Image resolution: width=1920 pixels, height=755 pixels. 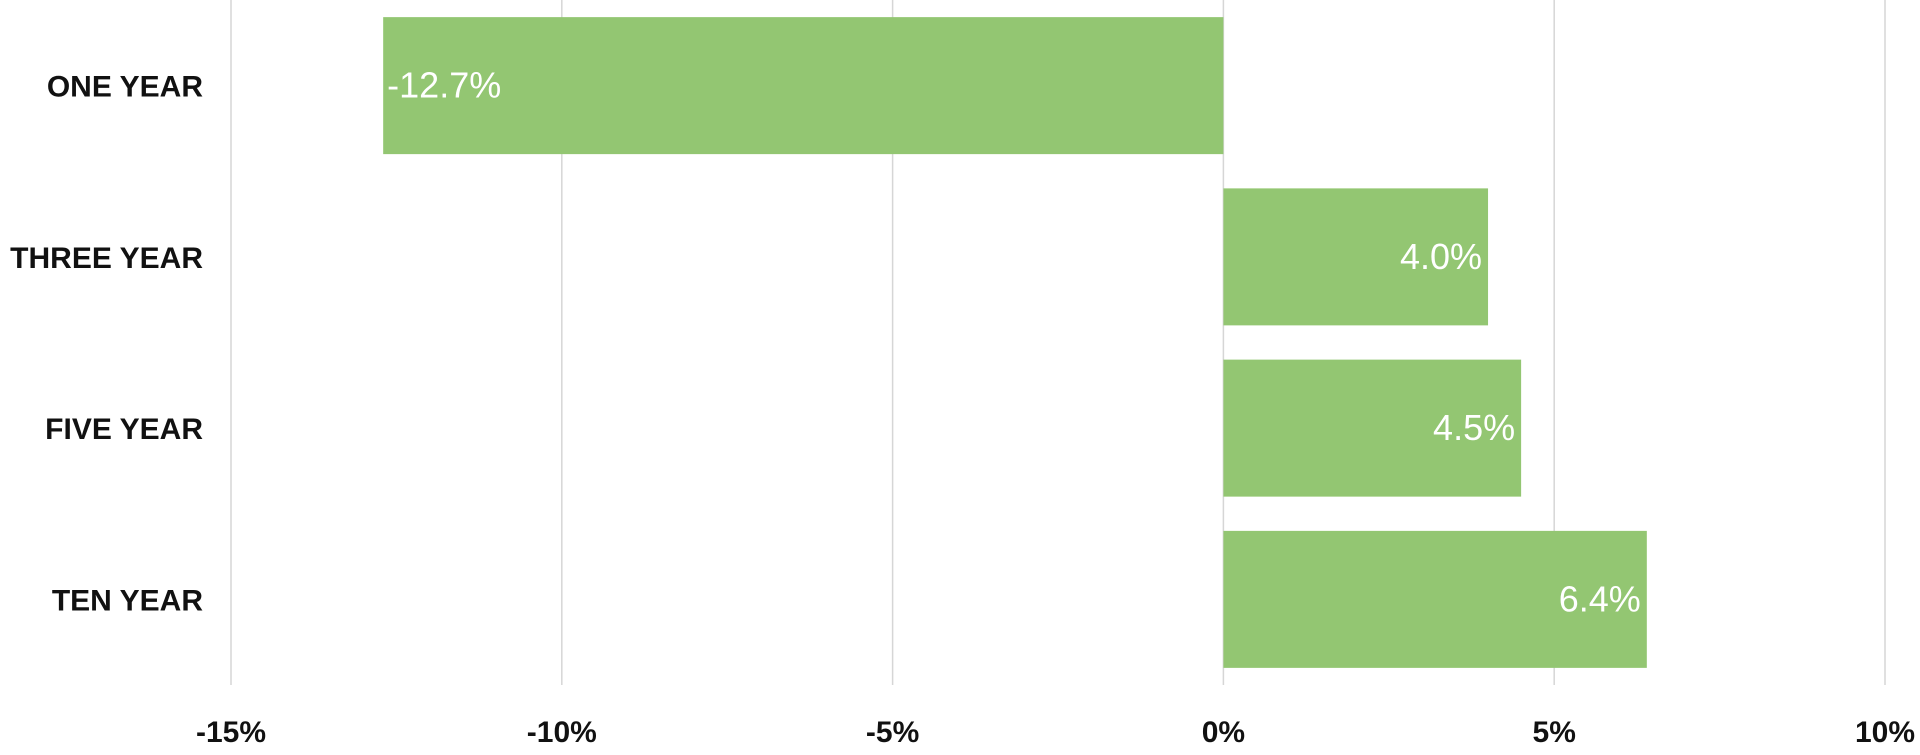 What do you see at coordinates (125, 87) in the screenshot?
I see `category-label: ONE YEAR` at bounding box center [125, 87].